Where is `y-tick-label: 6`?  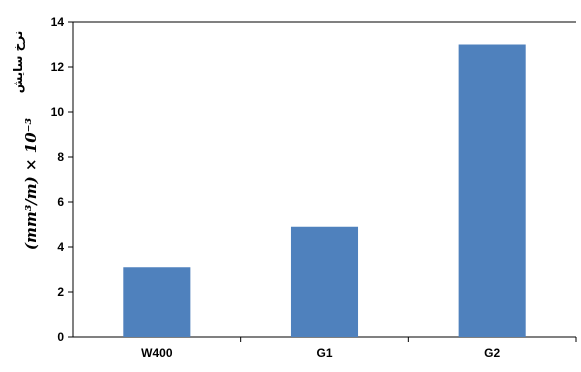 y-tick-label: 6 is located at coordinates (60, 202).